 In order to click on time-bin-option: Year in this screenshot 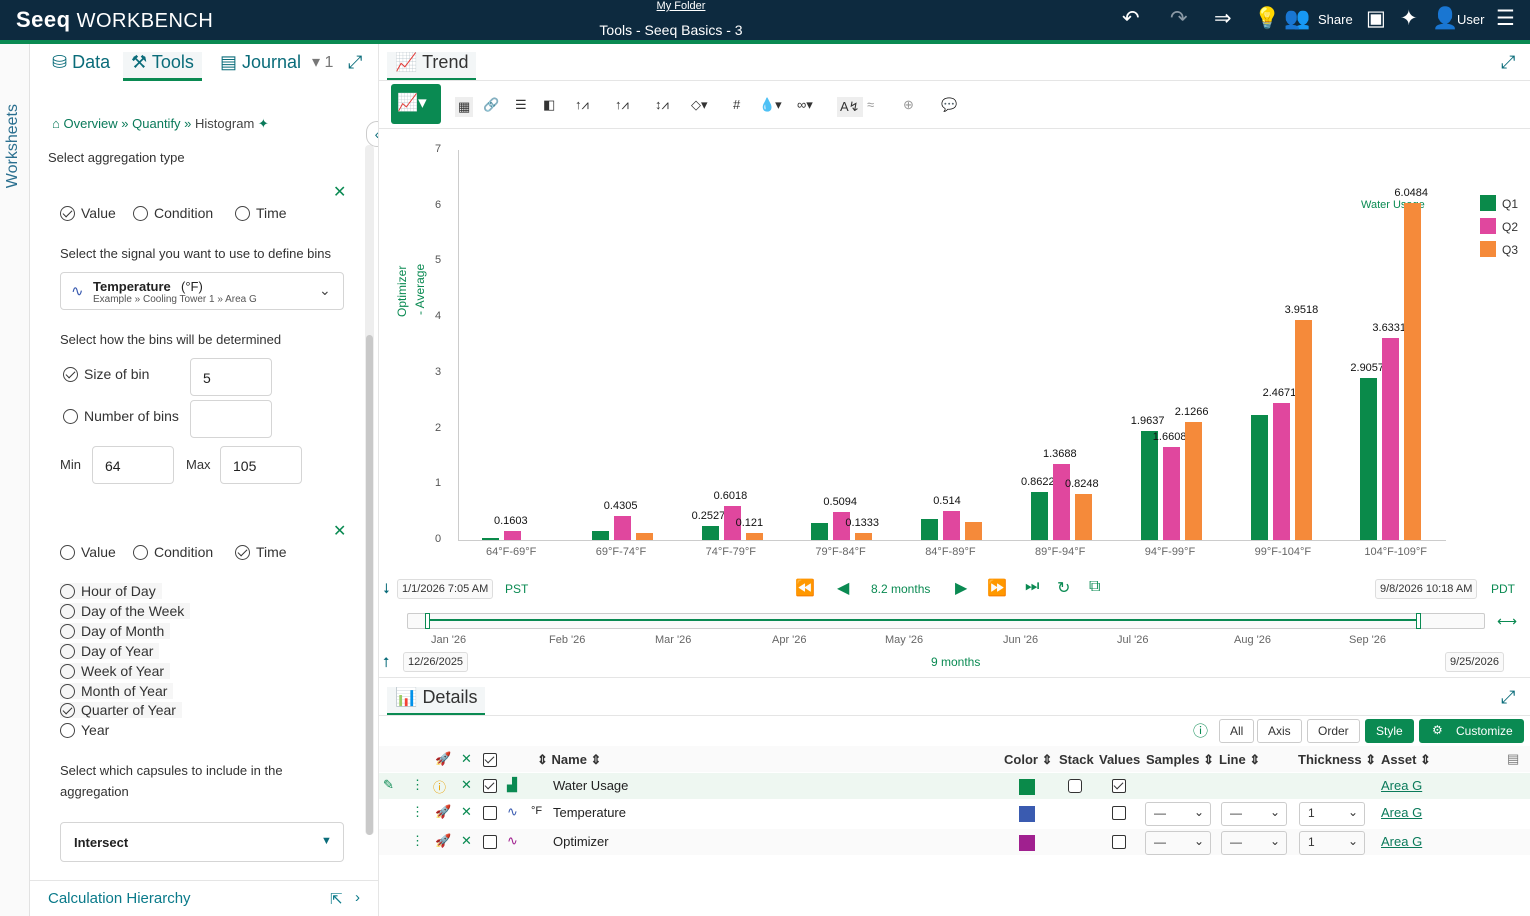, I will do `click(87, 730)`.